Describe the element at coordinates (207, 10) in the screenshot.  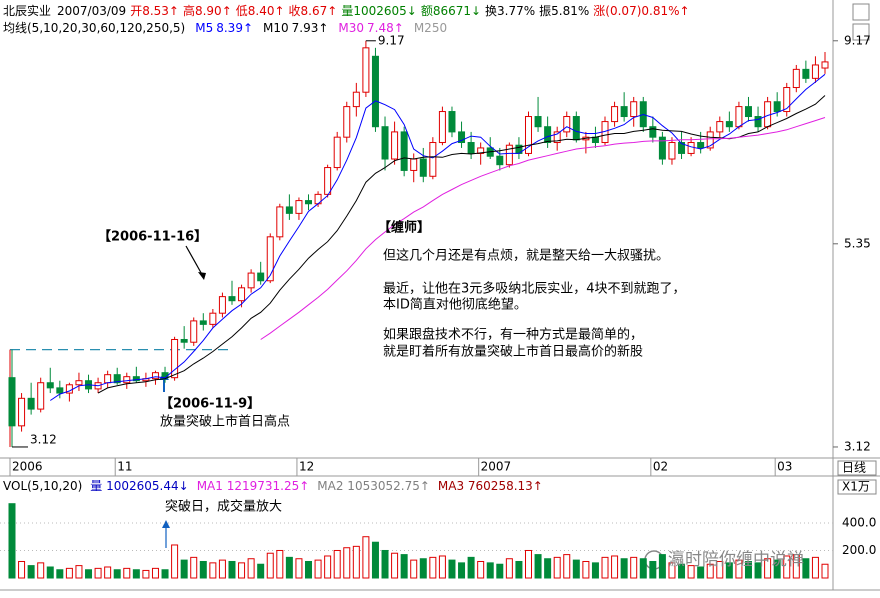
I see `header-item: 高8.90↑` at that location.